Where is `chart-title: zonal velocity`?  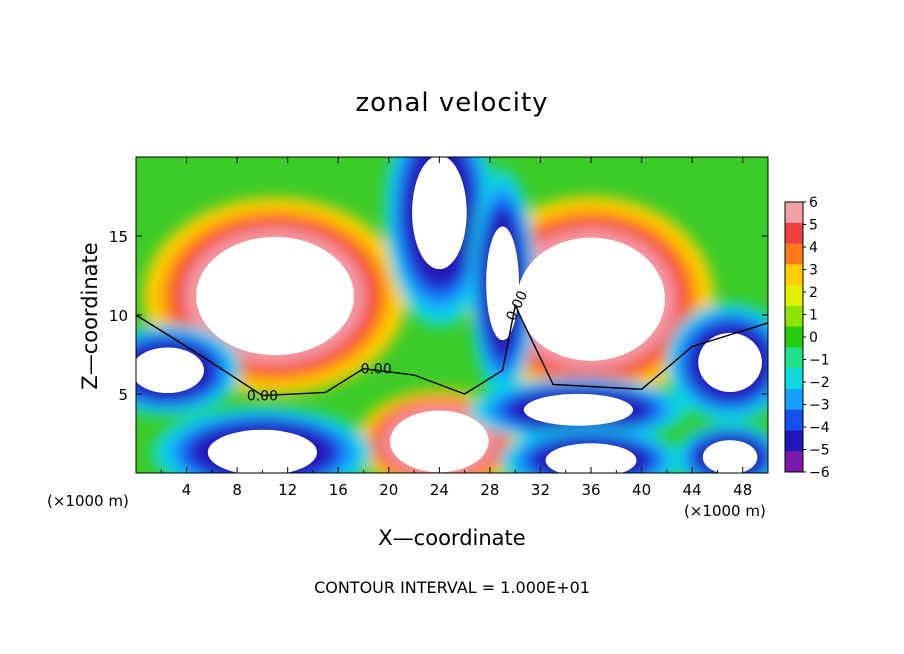 chart-title: zonal velocity is located at coordinates (452, 103).